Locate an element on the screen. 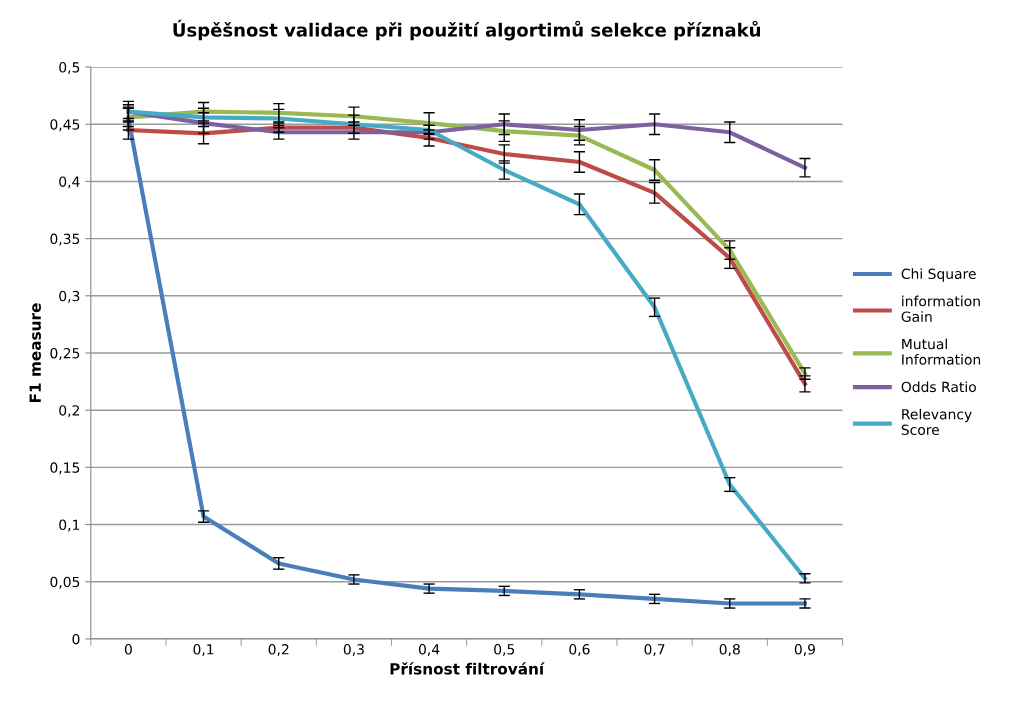 The height and width of the screenshot is (706, 1009). legend-label: Relevancy Score is located at coordinates (936, 422).